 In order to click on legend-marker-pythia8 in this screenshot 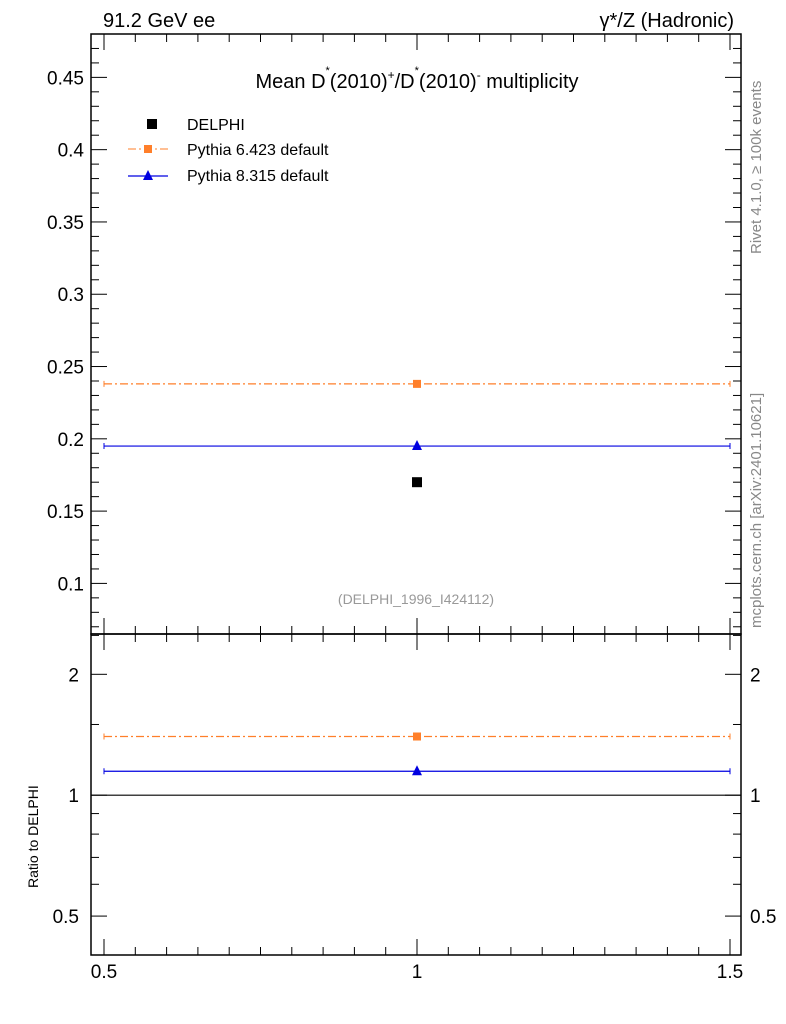, I will do `click(148, 175)`.